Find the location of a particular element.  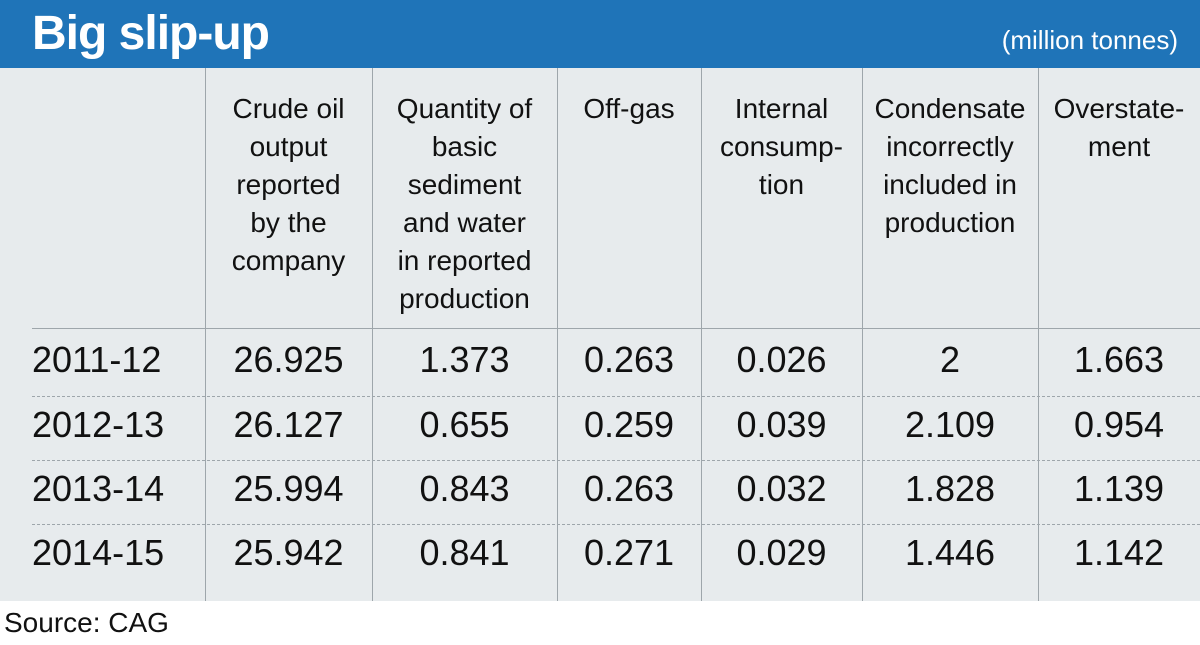

table-cell: 1.373 is located at coordinates (464, 359).